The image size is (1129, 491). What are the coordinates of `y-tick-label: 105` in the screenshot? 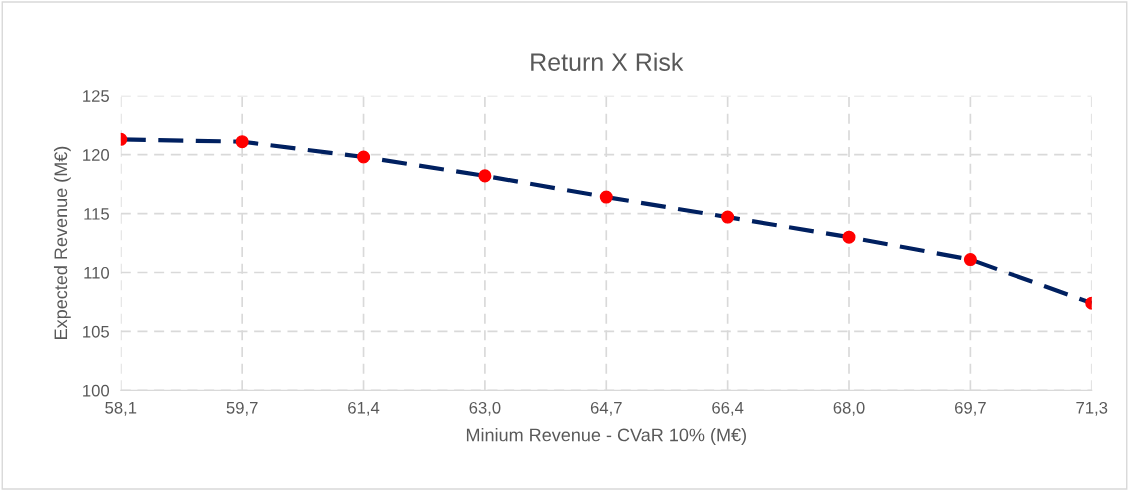 It's located at (96, 331).